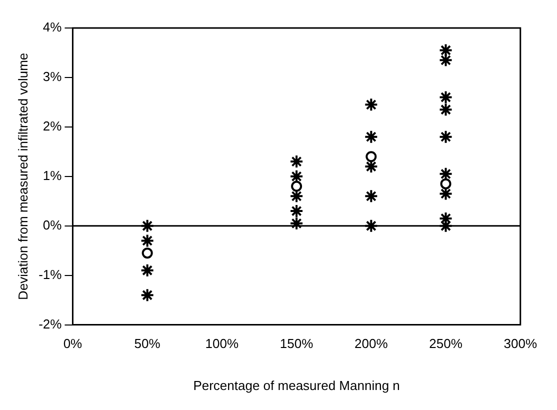 This screenshot has height=410, width=557. Describe the element at coordinates (50, 274) in the screenshot. I see `y-tick-label: -1%` at that location.